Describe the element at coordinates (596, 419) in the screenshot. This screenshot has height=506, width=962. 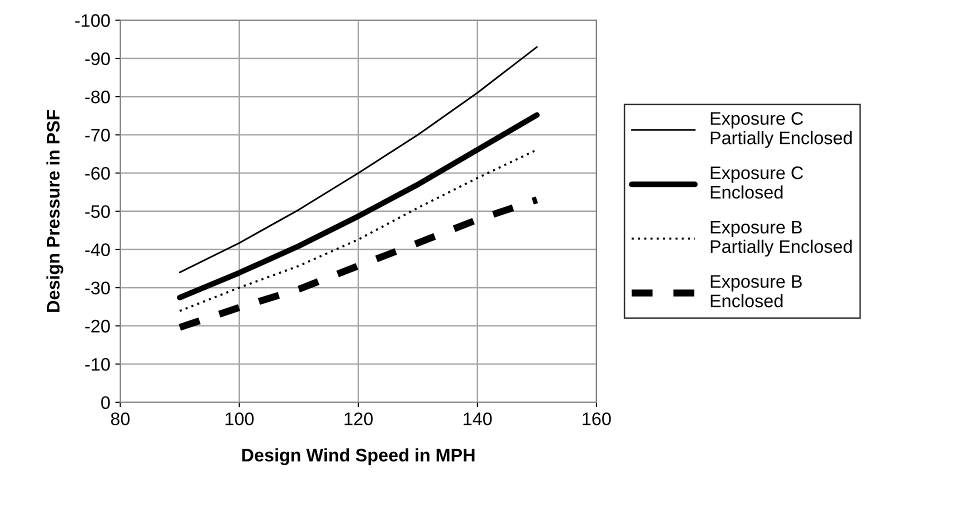
I see `x-tick-label: 160` at that location.